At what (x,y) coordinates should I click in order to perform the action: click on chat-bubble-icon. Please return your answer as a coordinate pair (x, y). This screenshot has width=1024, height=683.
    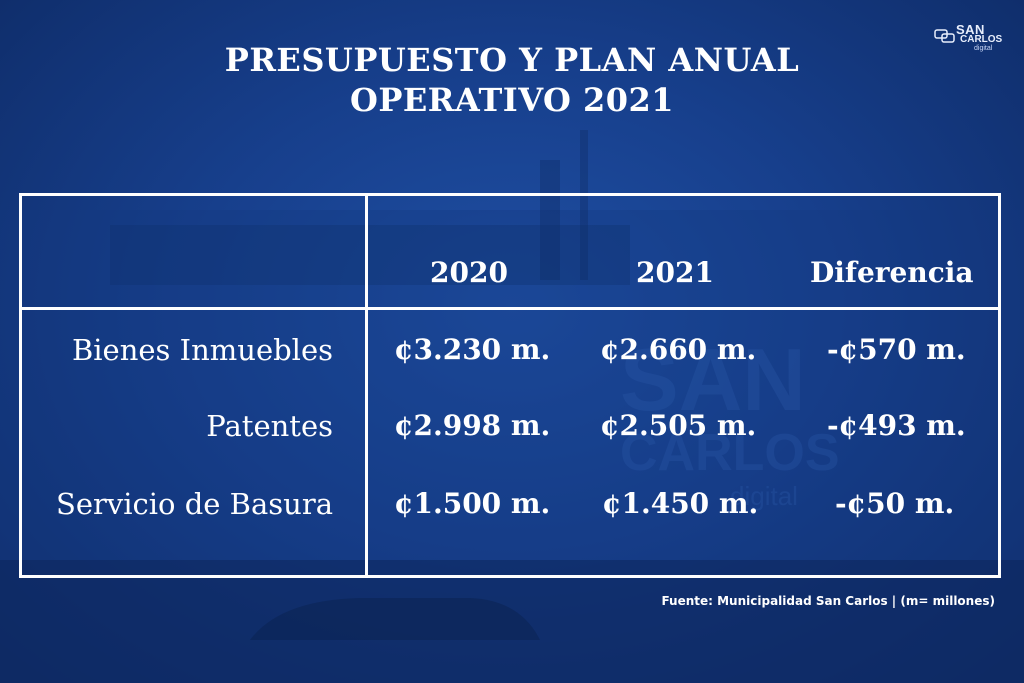
    Looking at the image, I should click on (944, 36).